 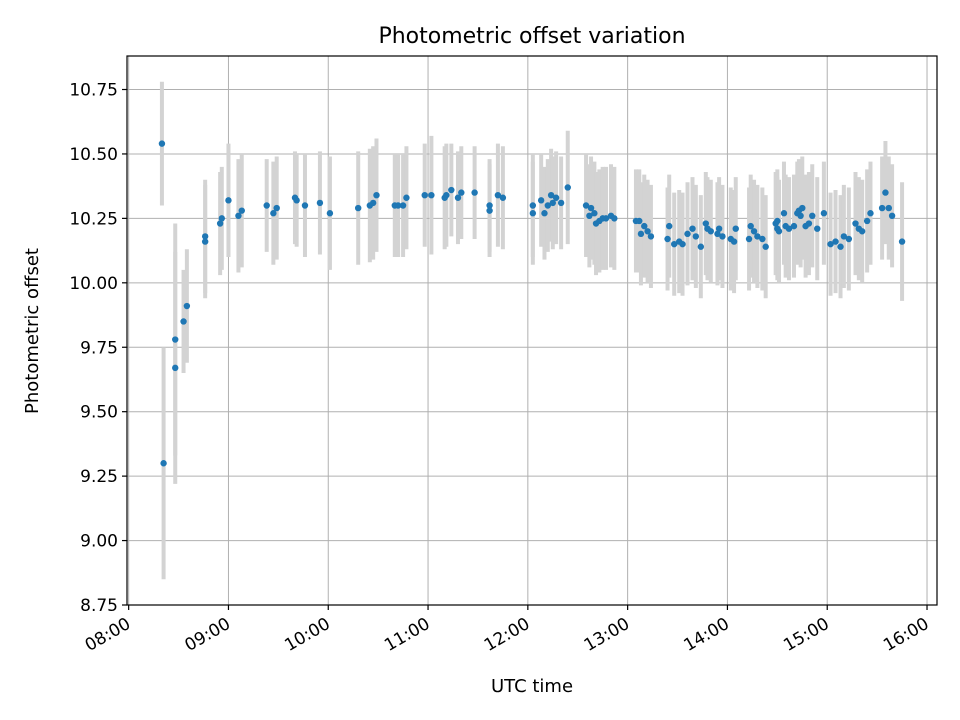 I want to click on y-tick-label: 10.25, so click(x=93, y=219).